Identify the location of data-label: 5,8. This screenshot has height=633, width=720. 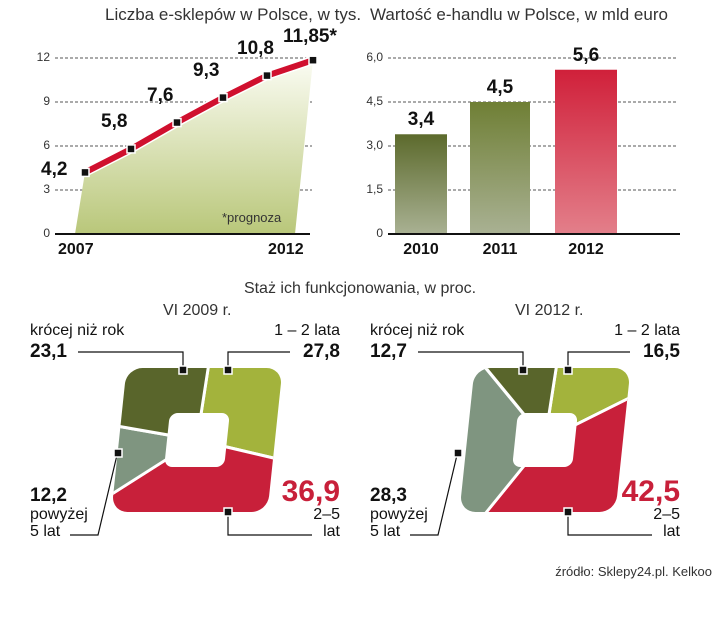
(114, 121).